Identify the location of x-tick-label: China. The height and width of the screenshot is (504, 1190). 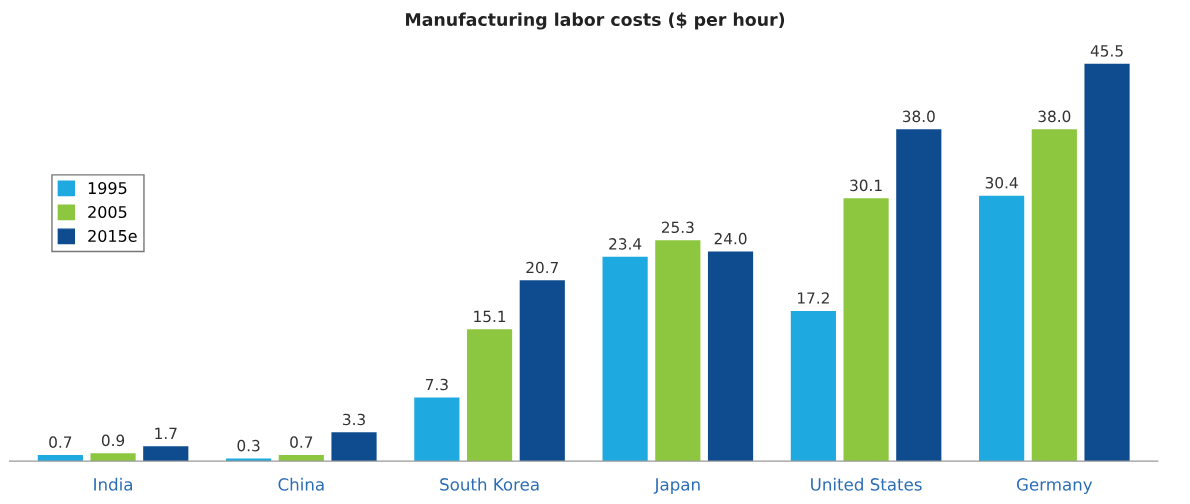
(301, 484).